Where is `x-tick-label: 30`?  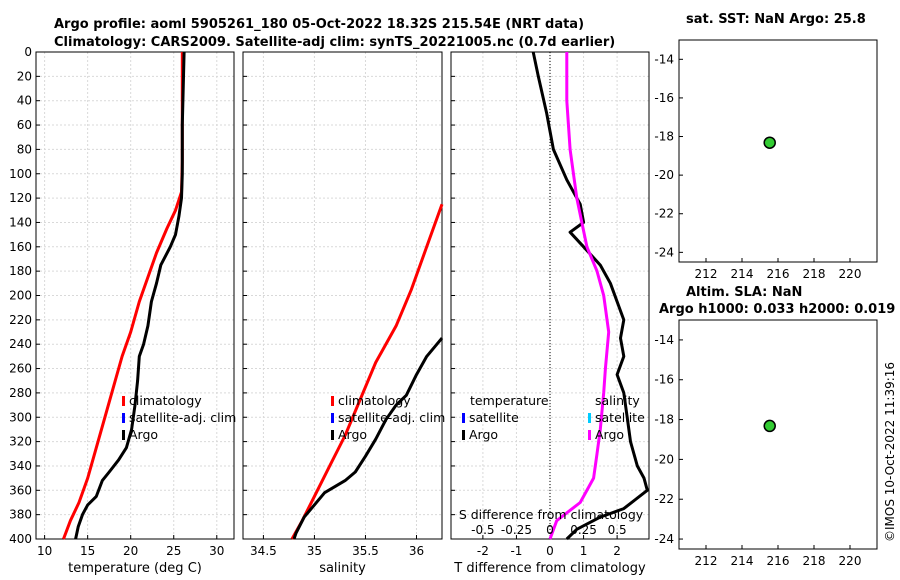
x-tick-label: 30 is located at coordinates (216, 551).